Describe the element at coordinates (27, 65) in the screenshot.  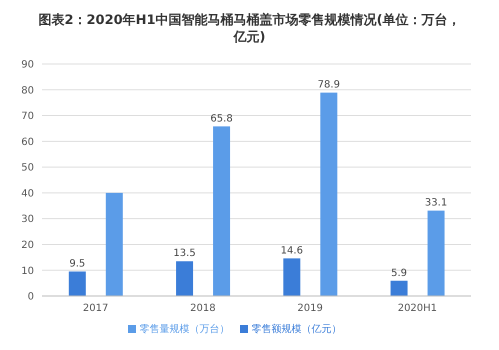
I see `y-tick-label: 90` at that location.